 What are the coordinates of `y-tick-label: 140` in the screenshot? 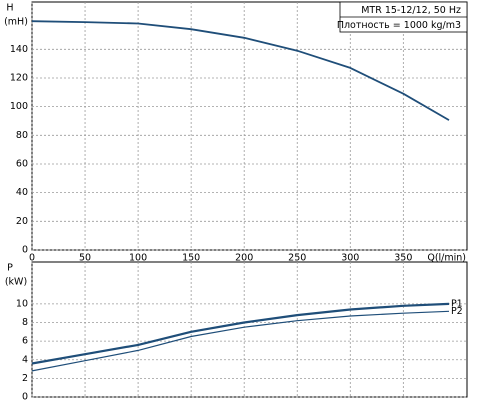 It's located at (19, 49).